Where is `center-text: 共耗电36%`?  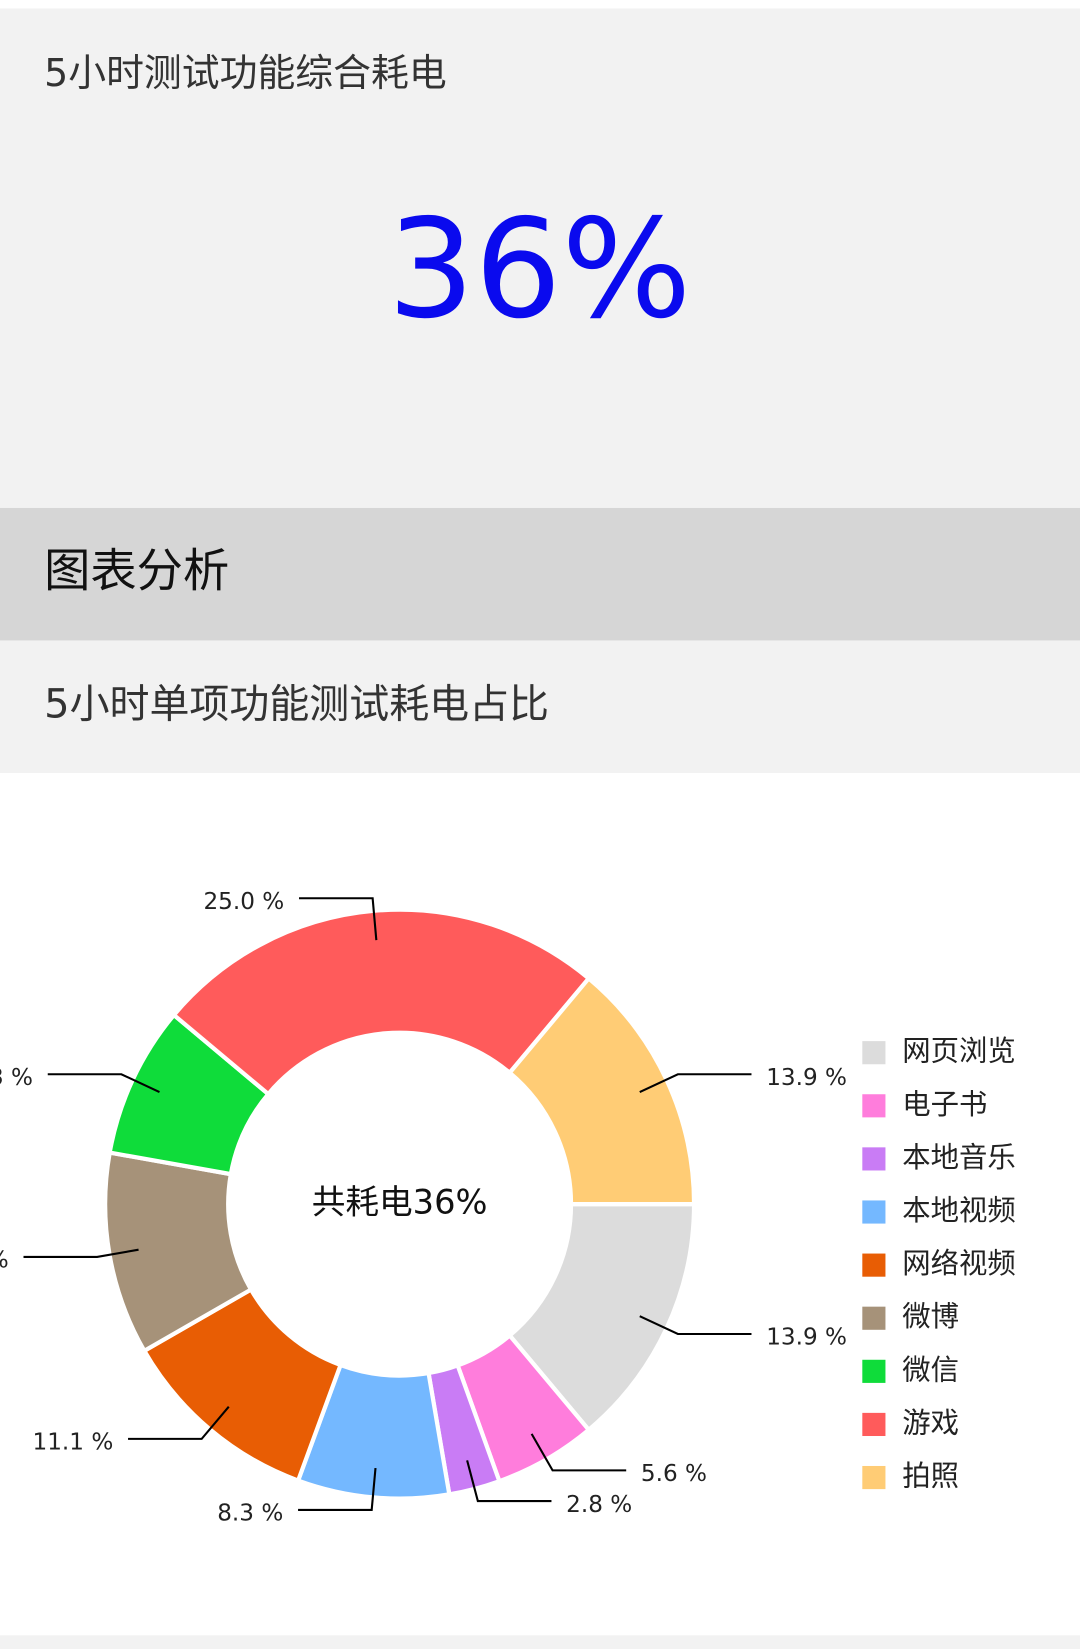
center-text: 共耗电36% is located at coordinates (400, 1202).